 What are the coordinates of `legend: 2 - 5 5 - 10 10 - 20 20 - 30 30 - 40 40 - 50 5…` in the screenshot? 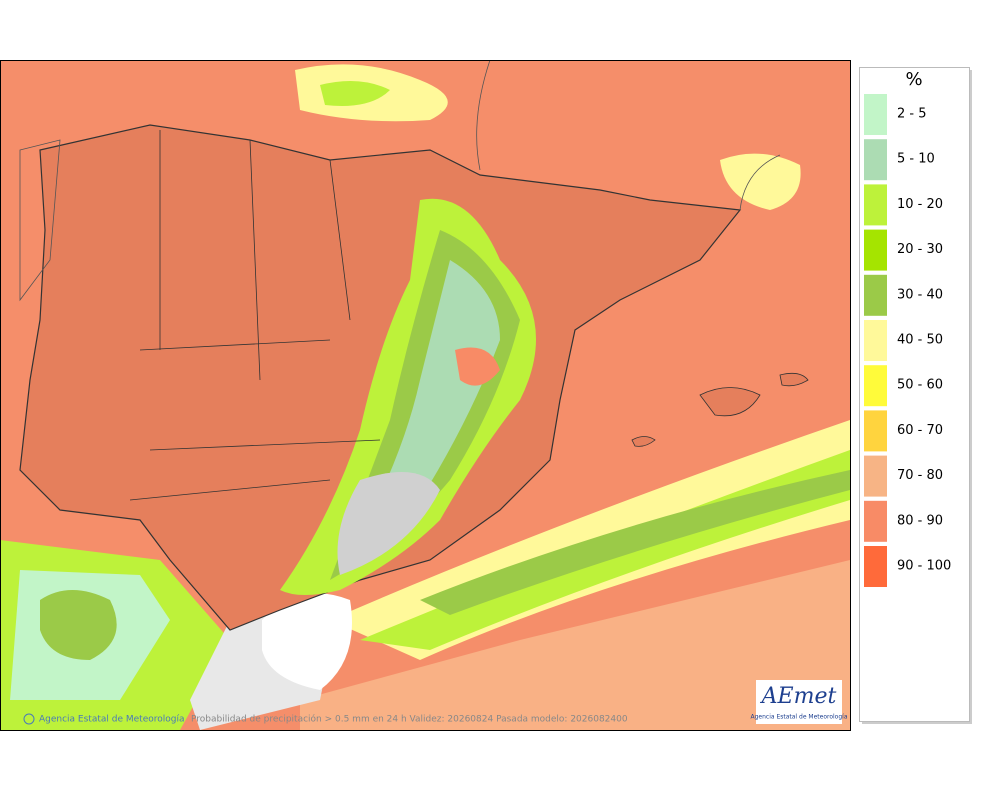 It's located at (907, 340).